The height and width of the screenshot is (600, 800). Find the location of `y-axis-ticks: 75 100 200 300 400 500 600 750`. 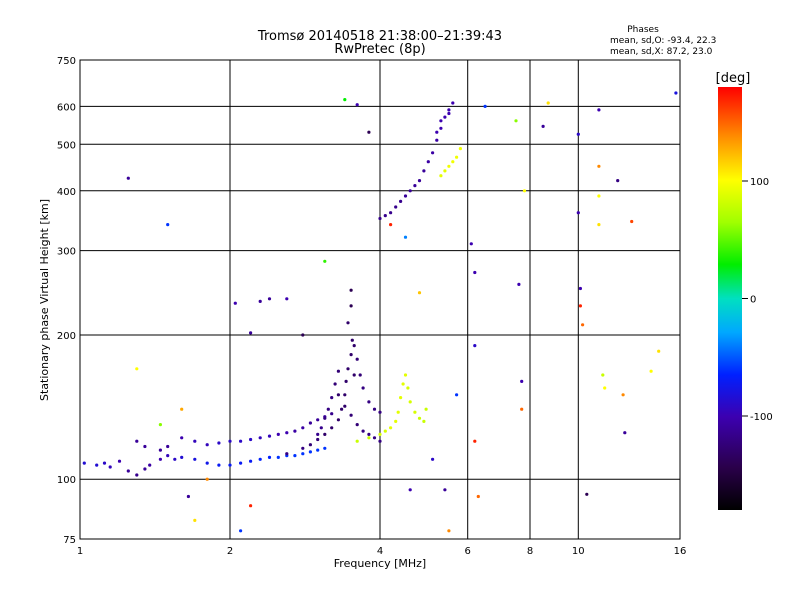

y-axis-ticks: 75 100 200 300 400 500 600 750 is located at coordinates (66, 301).